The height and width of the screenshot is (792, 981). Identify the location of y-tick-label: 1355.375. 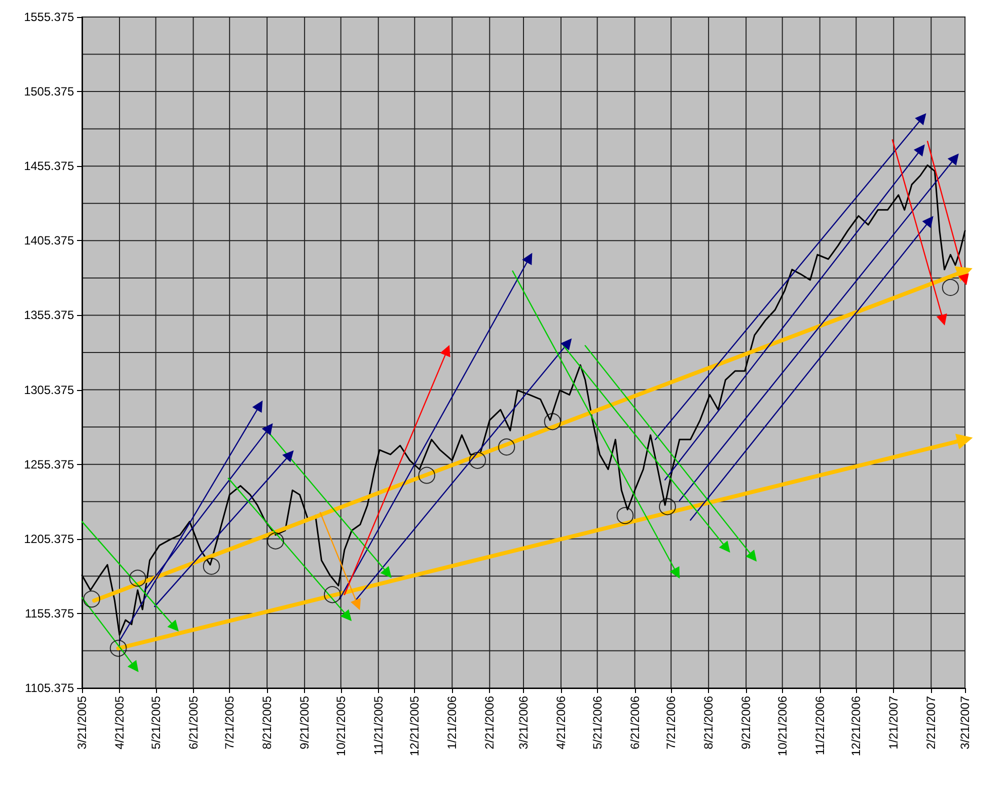
(49, 315).